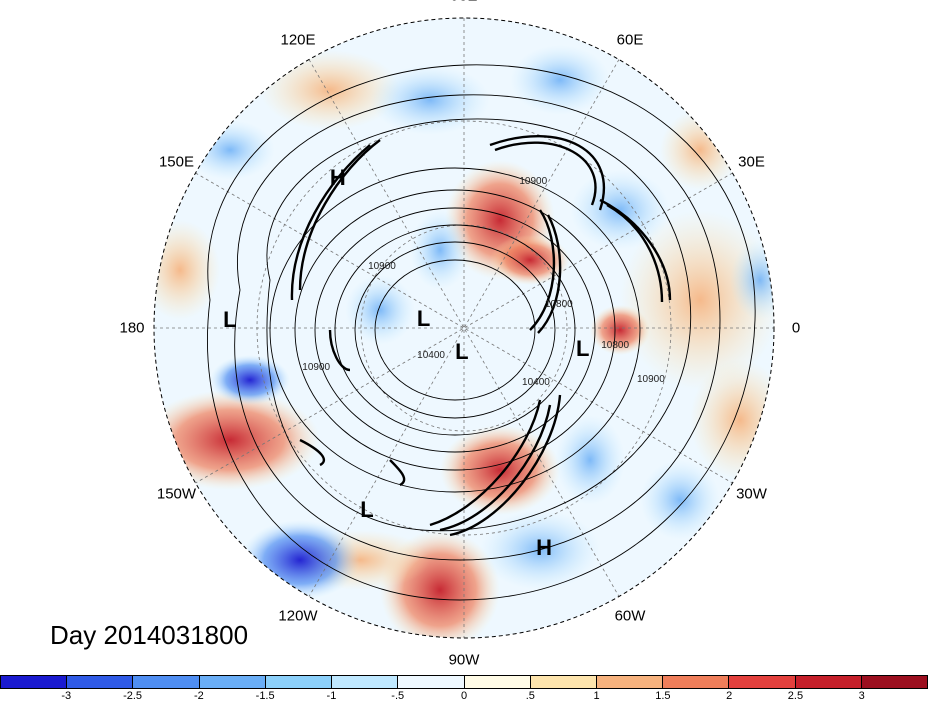  Describe the element at coordinates (298, 40) in the screenshot. I see `longitude-label: 120E` at that location.